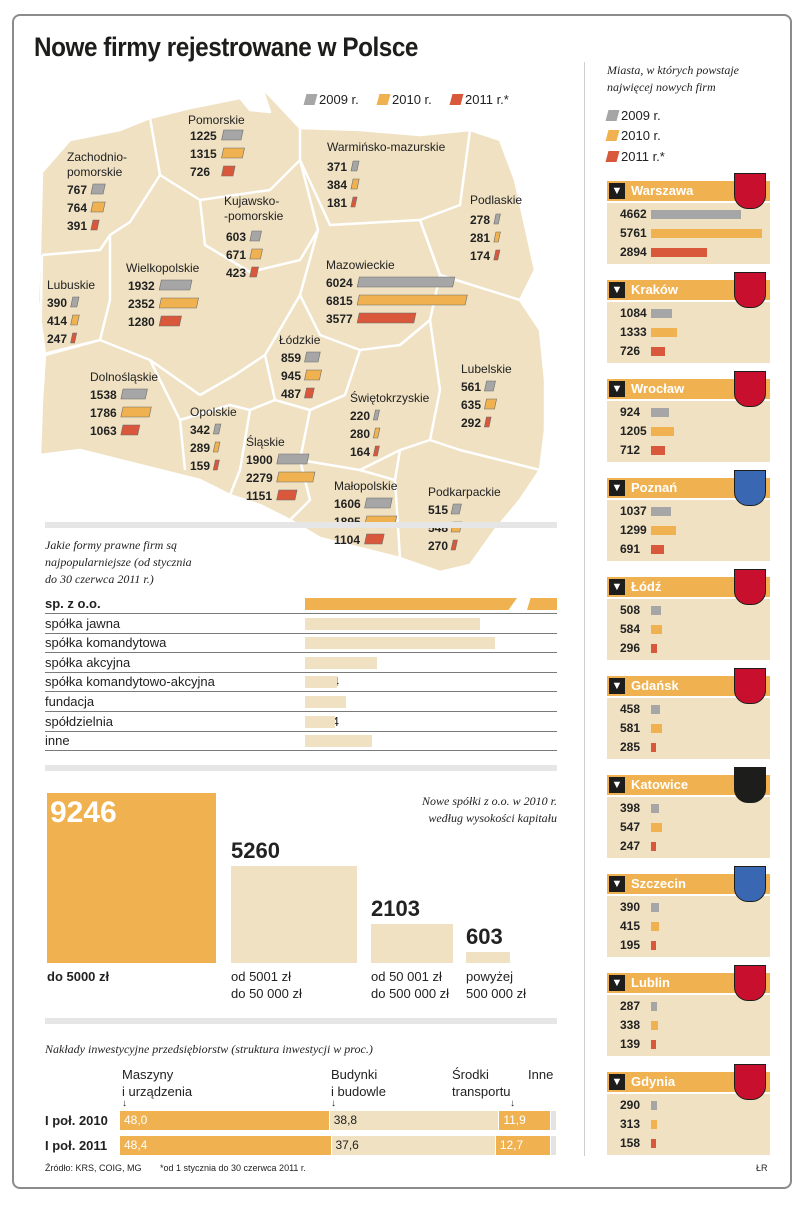  What do you see at coordinates (480, 256) in the screenshot?
I see `region-value: 174` at bounding box center [480, 256].